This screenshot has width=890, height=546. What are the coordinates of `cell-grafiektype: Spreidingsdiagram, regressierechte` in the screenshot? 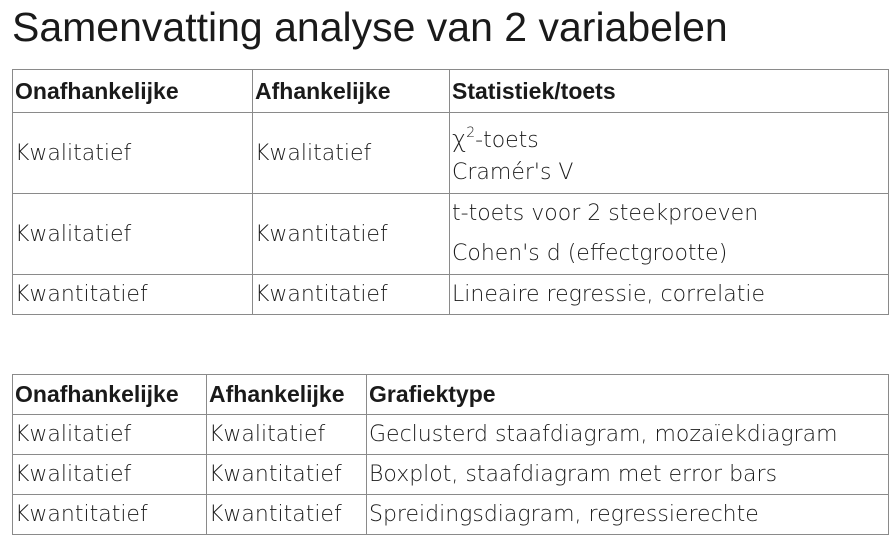 It's located at (627, 514).